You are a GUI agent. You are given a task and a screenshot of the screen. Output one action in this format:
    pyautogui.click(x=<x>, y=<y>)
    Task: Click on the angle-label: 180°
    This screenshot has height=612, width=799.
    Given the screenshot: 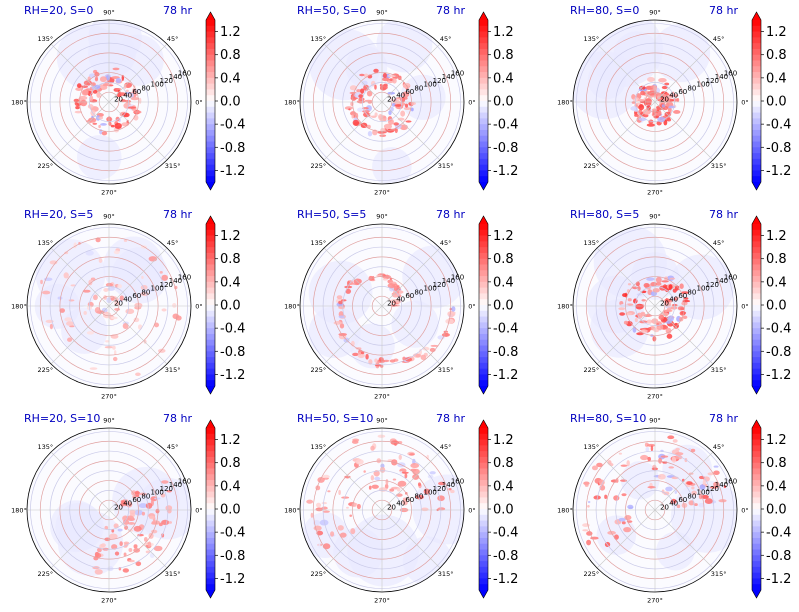 What is the action you would take?
    pyautogui.click(x=565, y=103)
    